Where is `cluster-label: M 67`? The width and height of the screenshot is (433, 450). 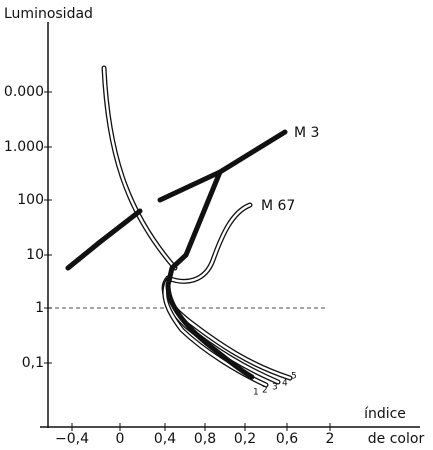
cluster-label: M 67 is located at coordinates (278, 206).